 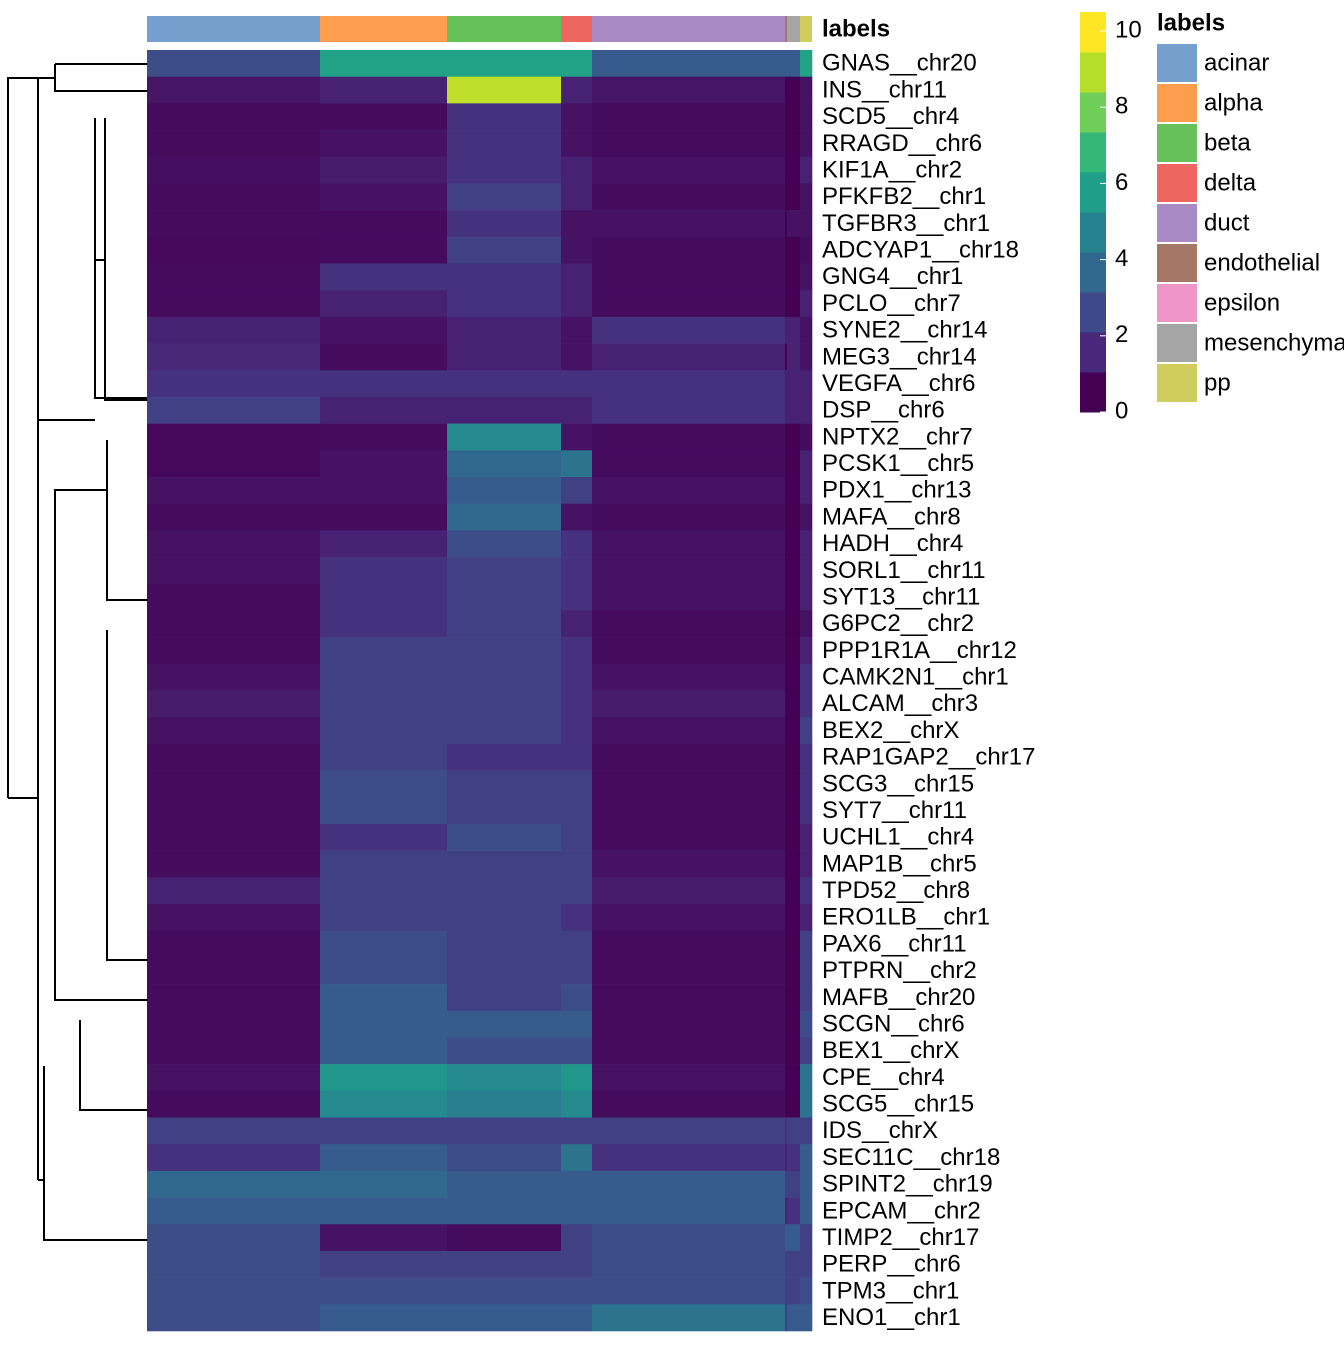 What do you see at coordinates (1227, 222) in the screenshot?
I see `legend-label: duct` at bounding box center [1227, 222].